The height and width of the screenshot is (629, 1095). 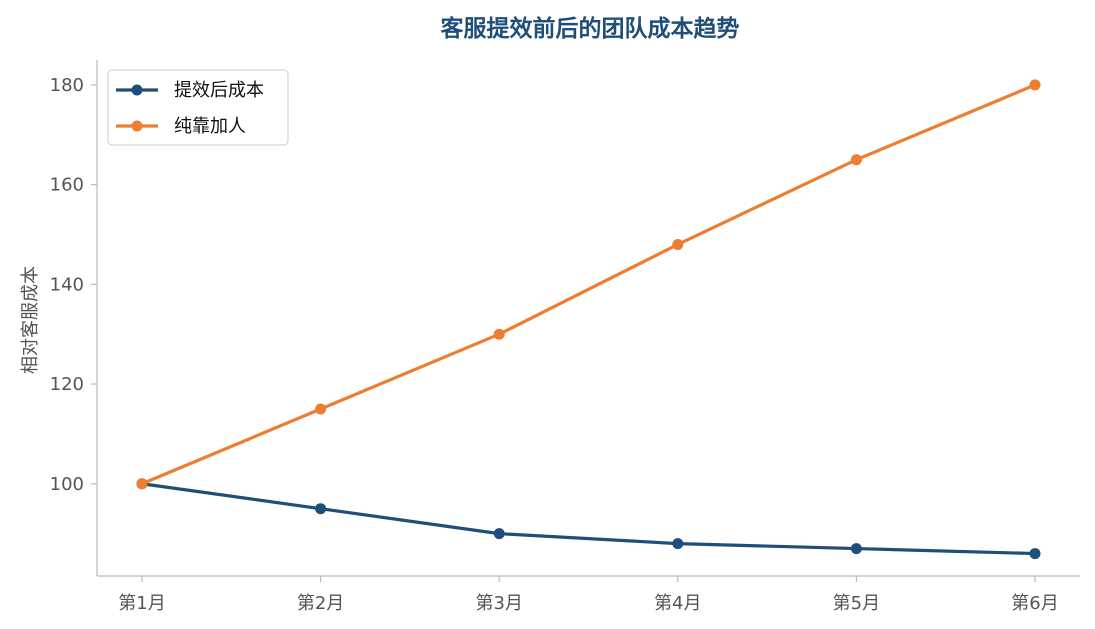 I want to click on x-tick-label: 第5月, so click(x=856, y=603).